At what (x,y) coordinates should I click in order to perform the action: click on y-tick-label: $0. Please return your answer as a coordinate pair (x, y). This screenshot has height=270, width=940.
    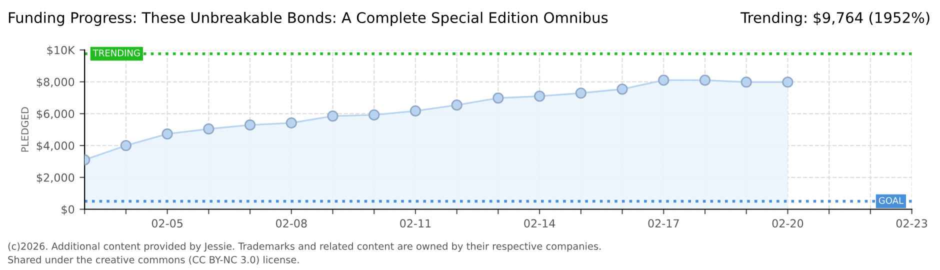
    Looking at the image, I should click on (68, 210).